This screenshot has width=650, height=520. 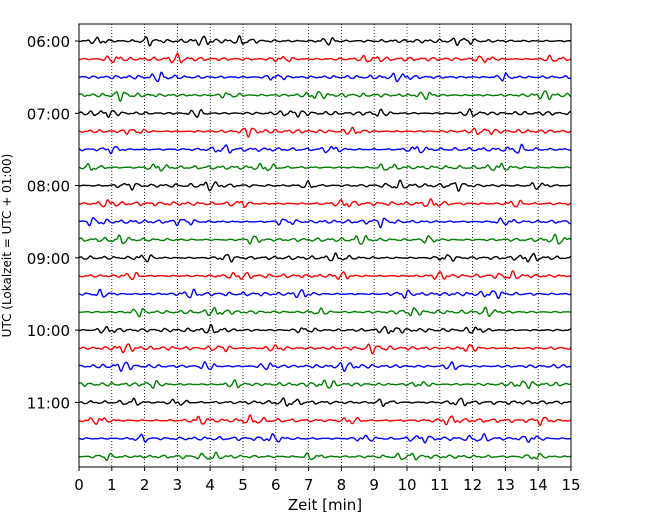 I want to click on x-tick-label-2: 2, so click(x=145, y=485).